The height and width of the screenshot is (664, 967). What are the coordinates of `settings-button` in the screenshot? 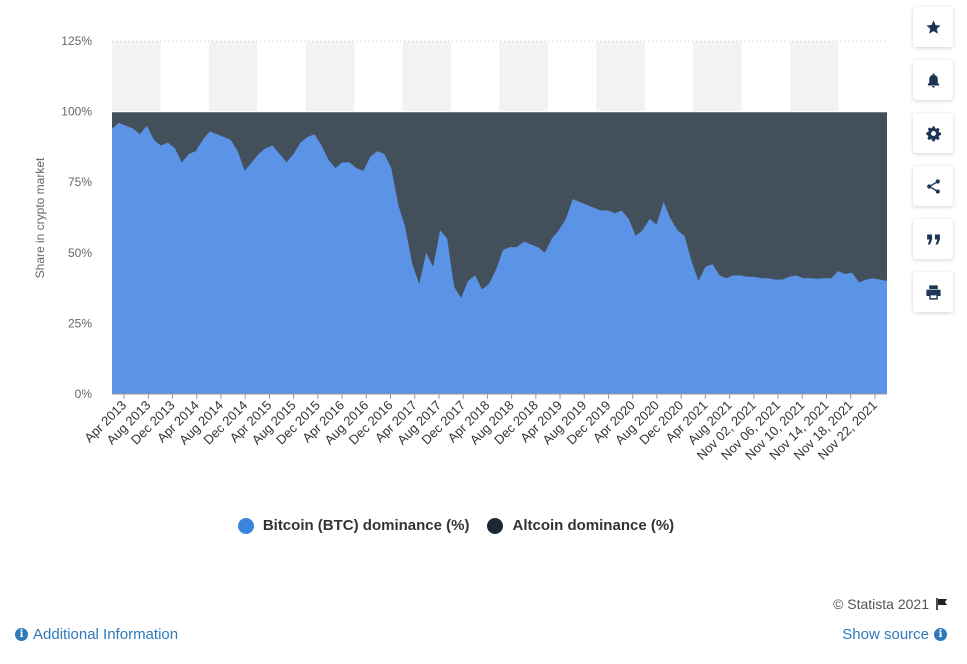 It's located at (933, 133).